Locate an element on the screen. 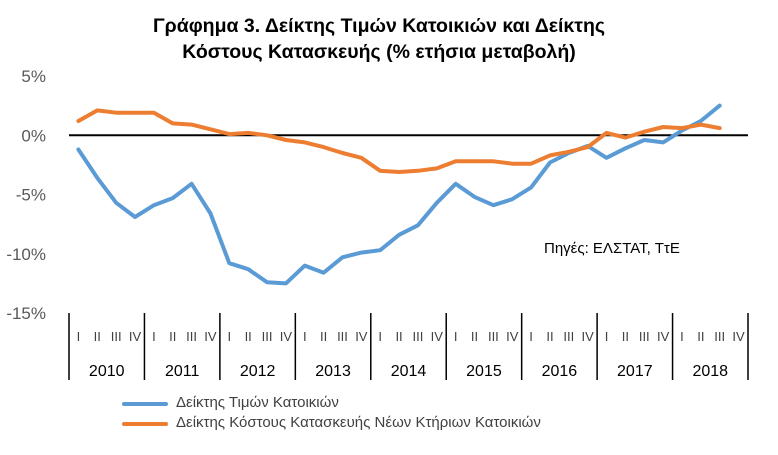  source-annotation: Πηγές: ΕΛΣΤΑΤ, ΤτΕ is located at coordinates (612, 248).